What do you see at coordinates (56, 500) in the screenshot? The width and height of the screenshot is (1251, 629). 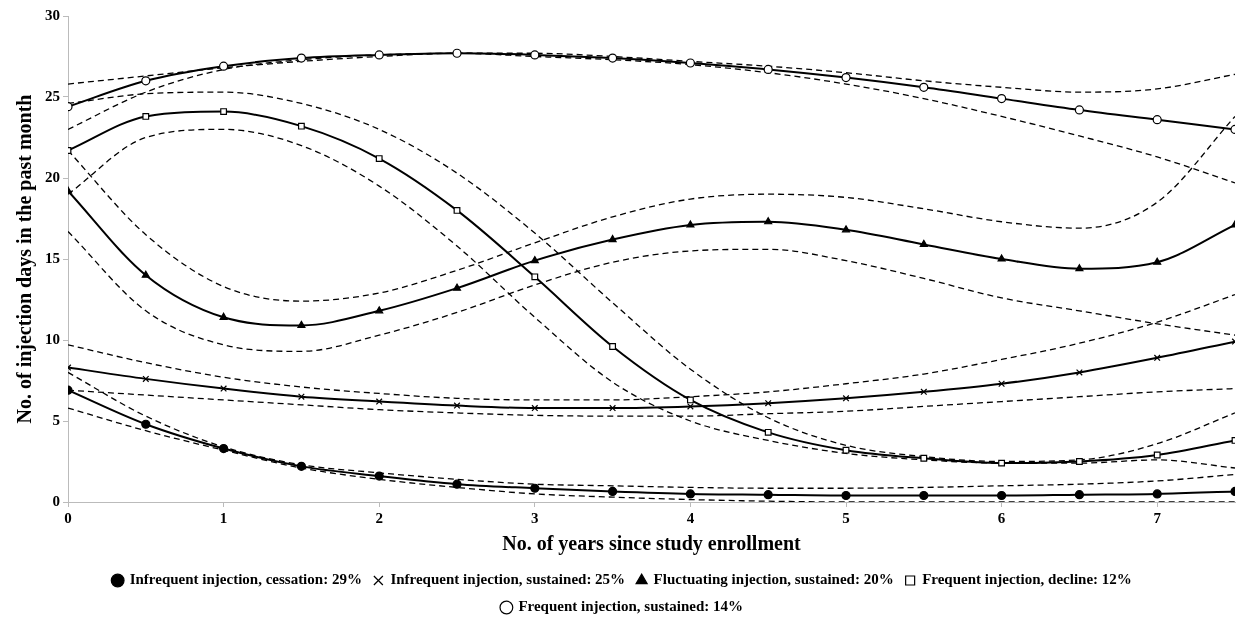 I see `y-tick-label: 0` at bounding box center [56, 500].